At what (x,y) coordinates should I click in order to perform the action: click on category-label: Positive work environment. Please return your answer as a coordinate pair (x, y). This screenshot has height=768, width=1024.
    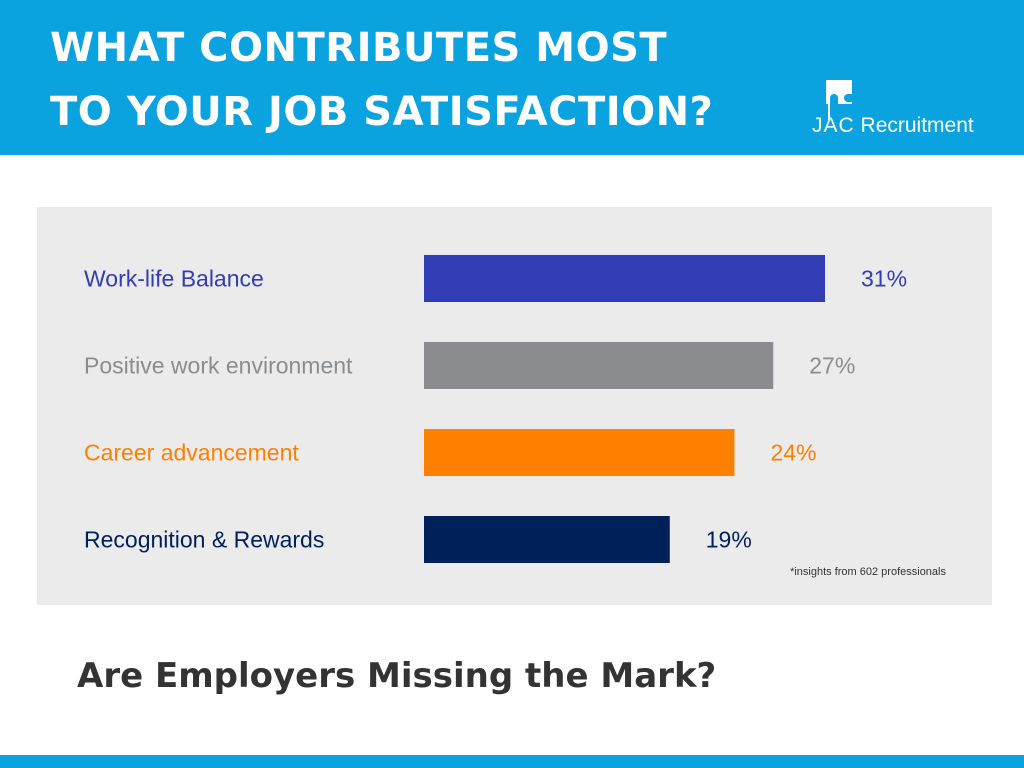
    Looking at the image, I should click on (218, 366).